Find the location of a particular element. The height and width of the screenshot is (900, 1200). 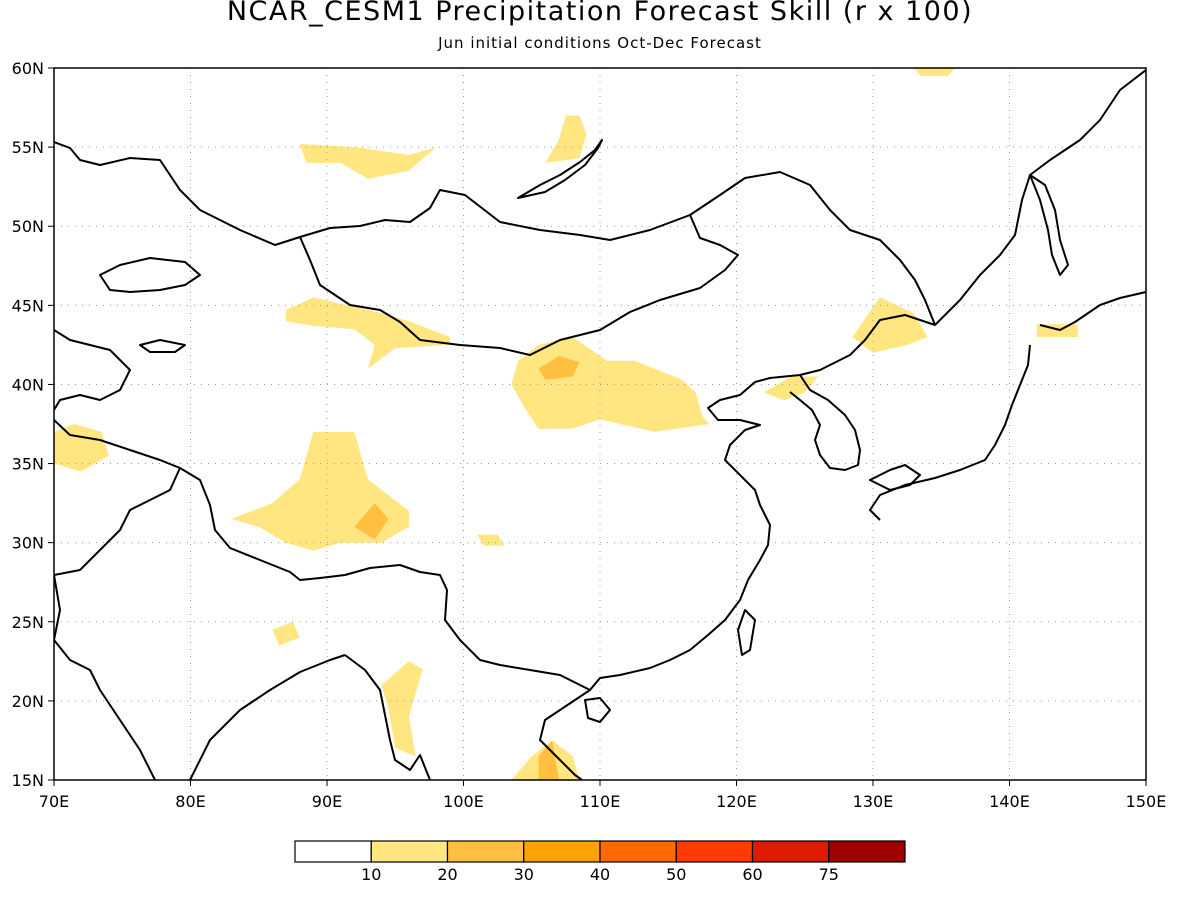

lat-tick-label: 30N is located at coordinates (28, 543).